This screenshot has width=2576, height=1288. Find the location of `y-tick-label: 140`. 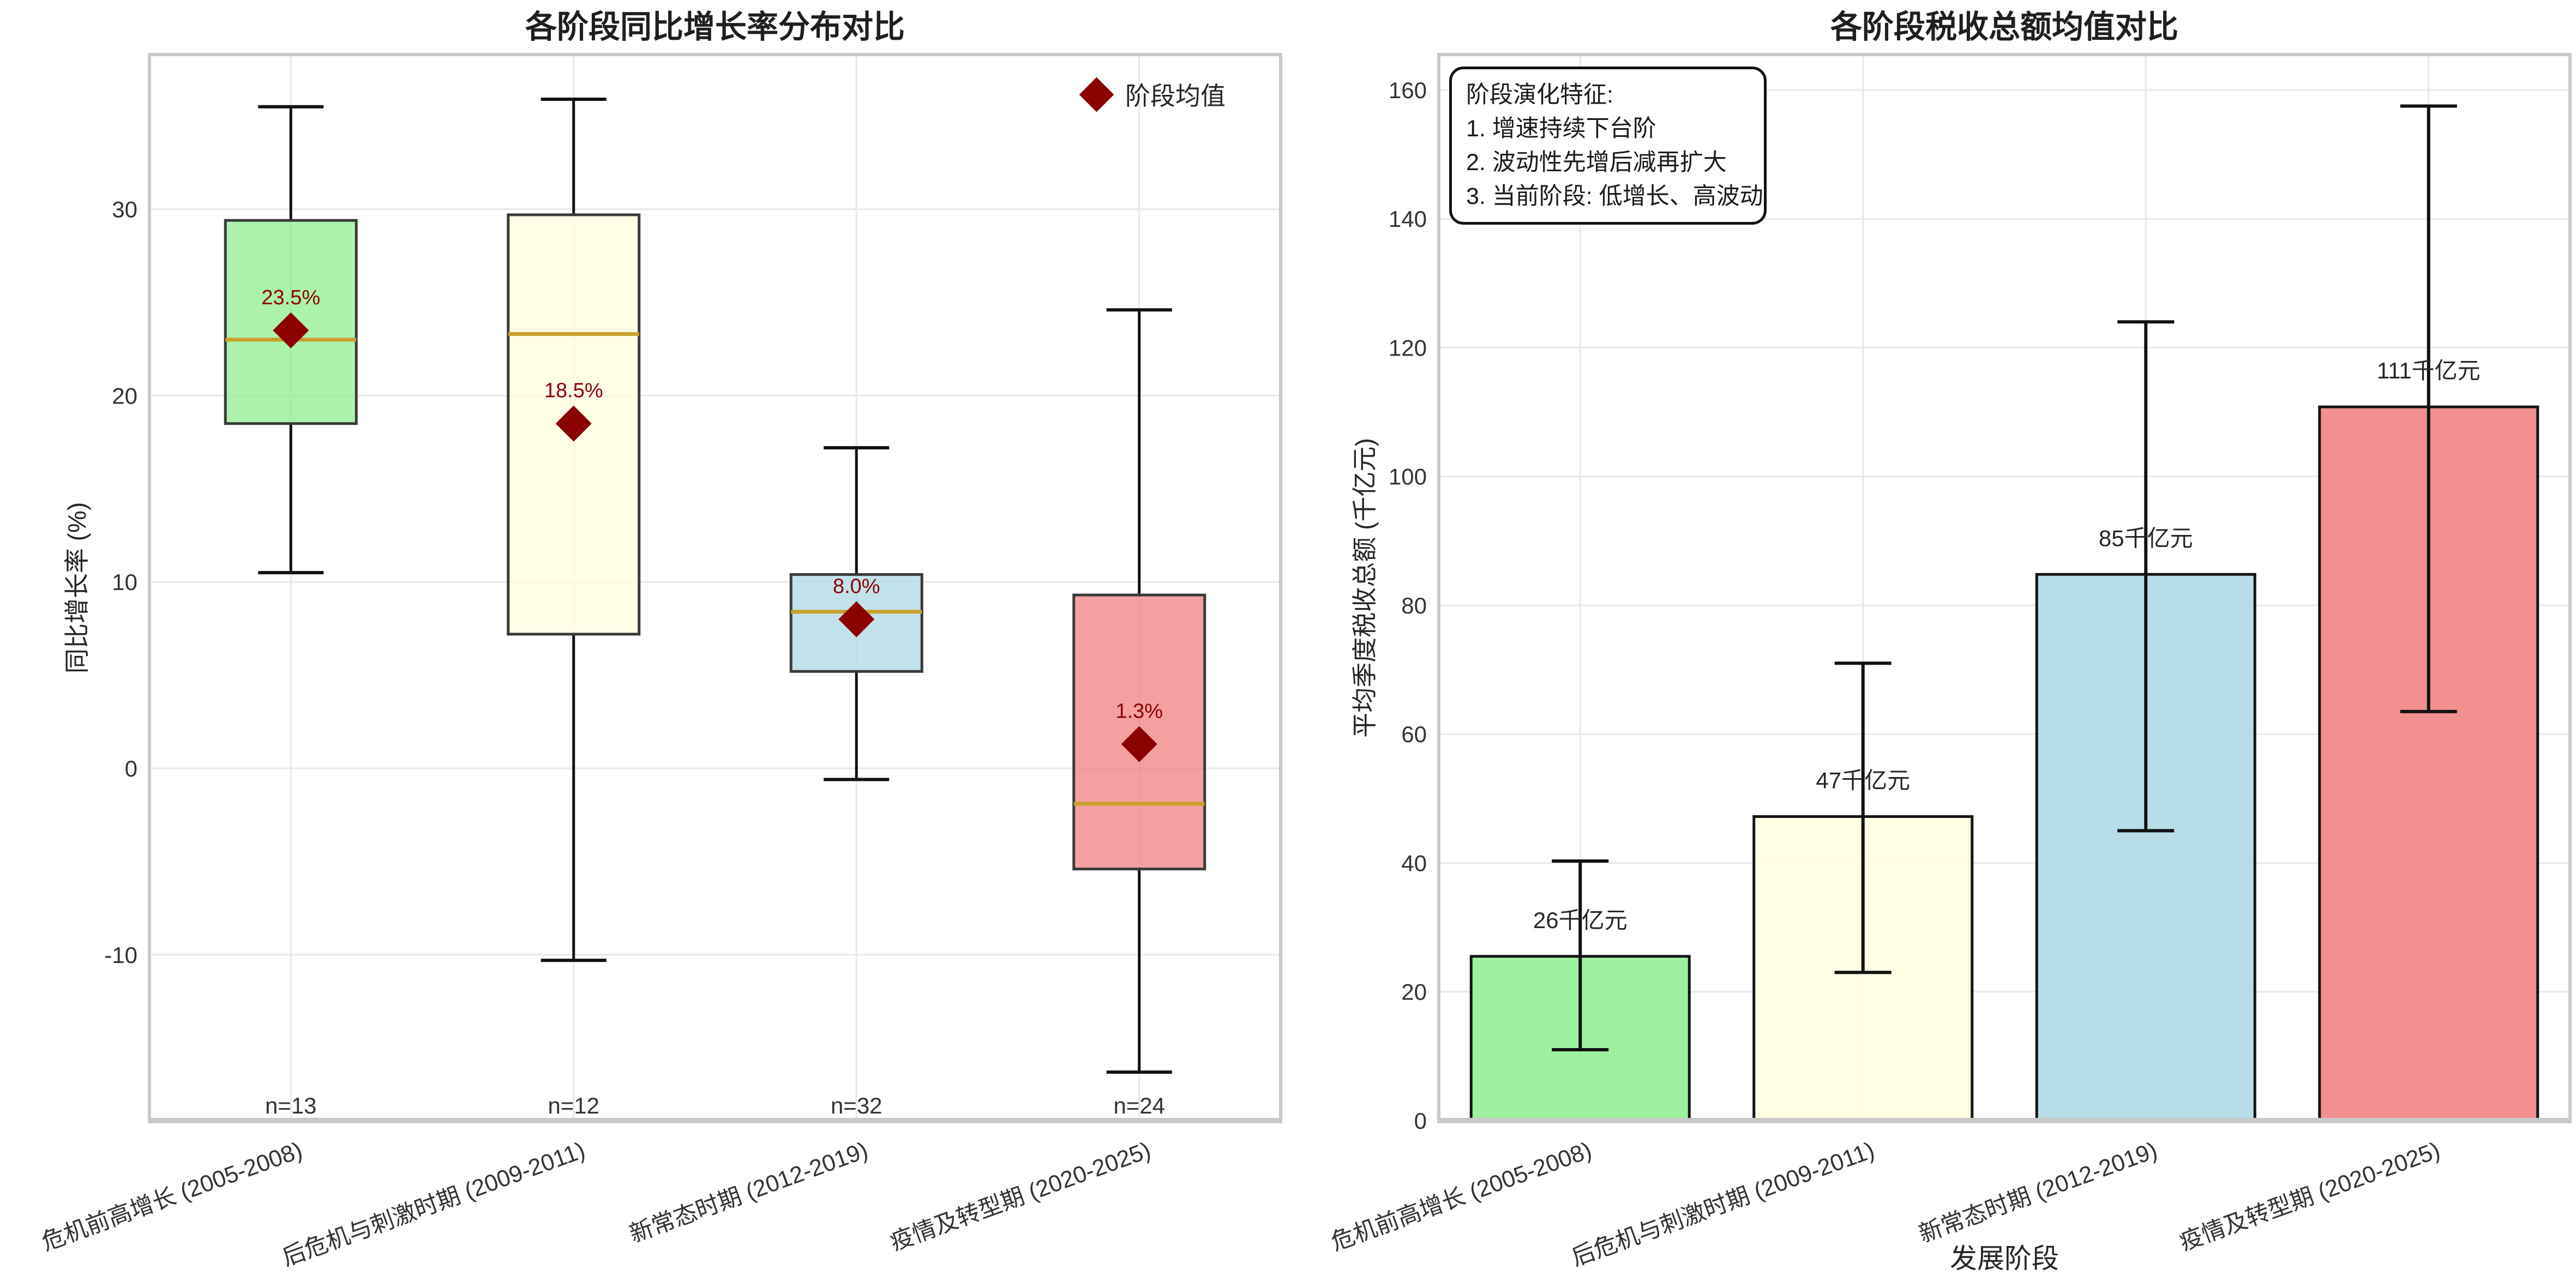

y-tick-label: 140 is located at coordinates (1408, 219).